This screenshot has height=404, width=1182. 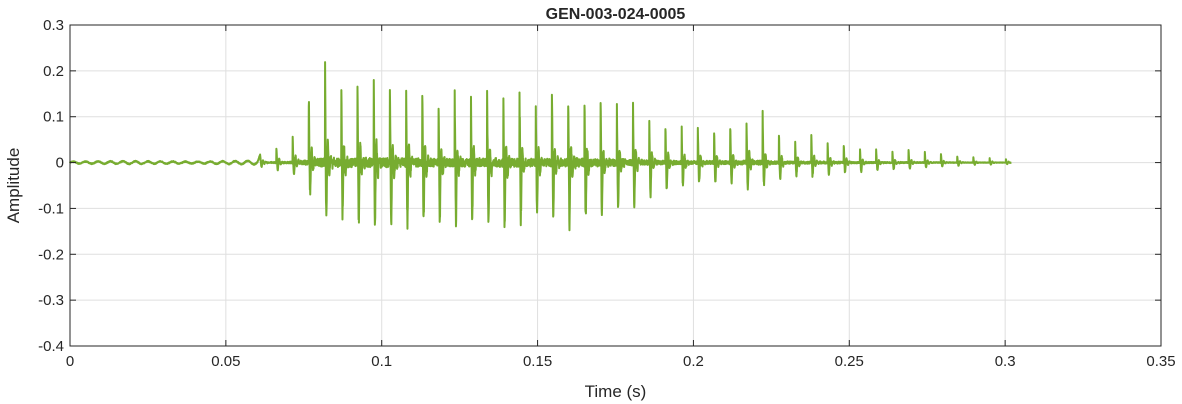 I want to click on x-axis-label: Time (s), so click(x=616, y=391).